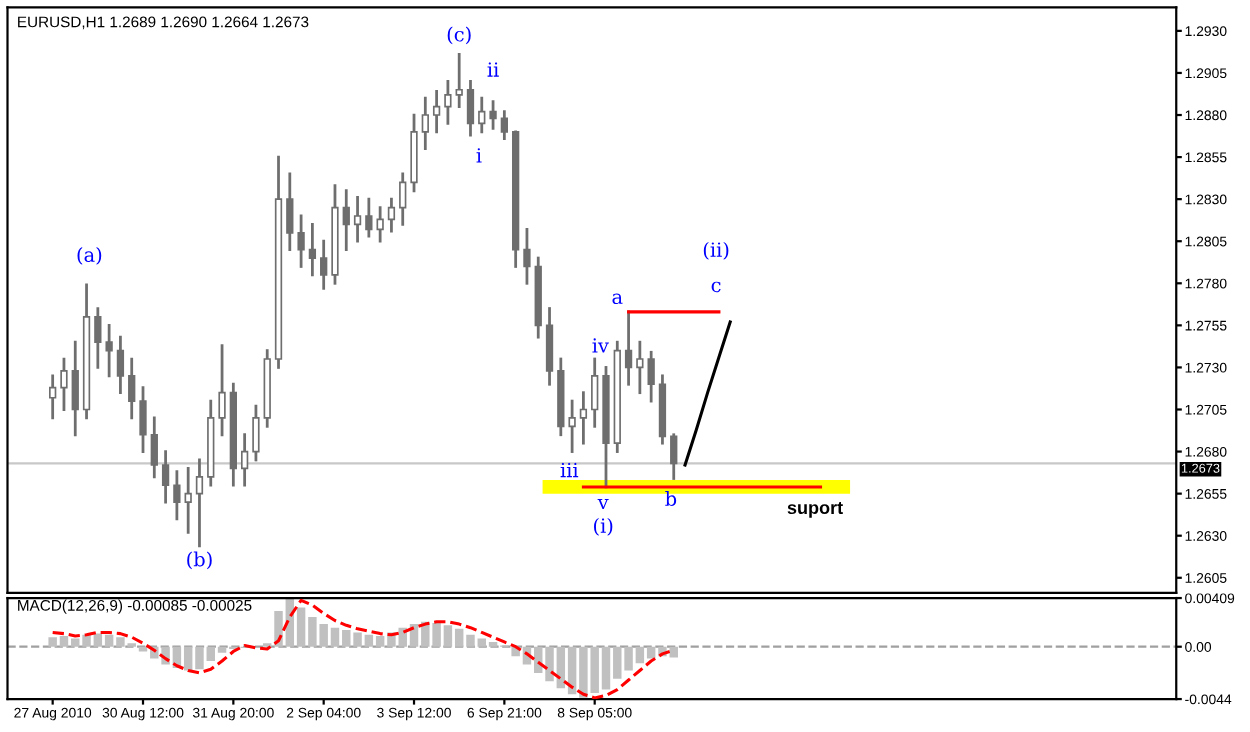 Image resolution: width=1250 pixels, height=732 pixels. What do you see at coordinates (479, 155) in the screenshot?
I see `annotation: i` at bounding box center [479, 155].